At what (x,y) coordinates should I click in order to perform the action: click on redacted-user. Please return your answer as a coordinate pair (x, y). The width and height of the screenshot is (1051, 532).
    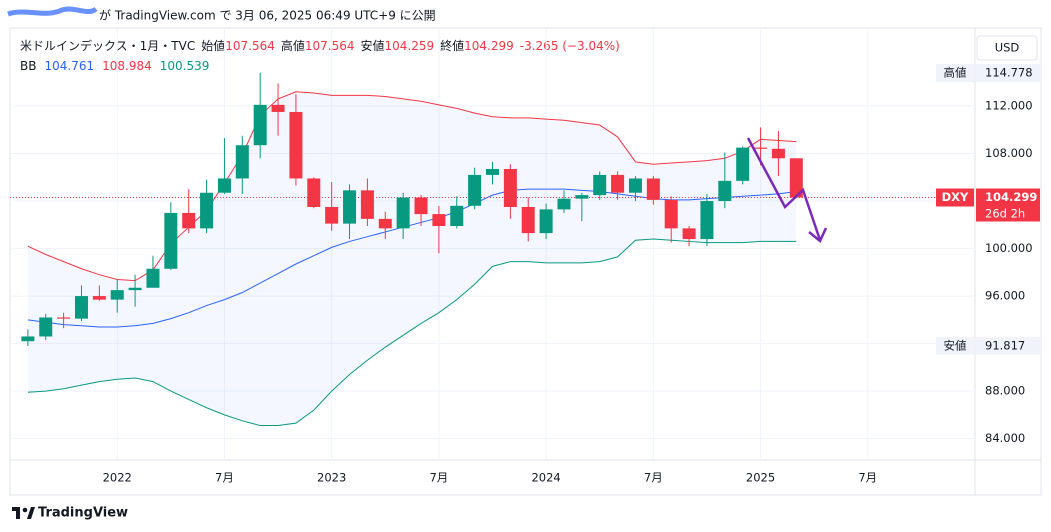
    Looking at the image, I should click on (52, 11).